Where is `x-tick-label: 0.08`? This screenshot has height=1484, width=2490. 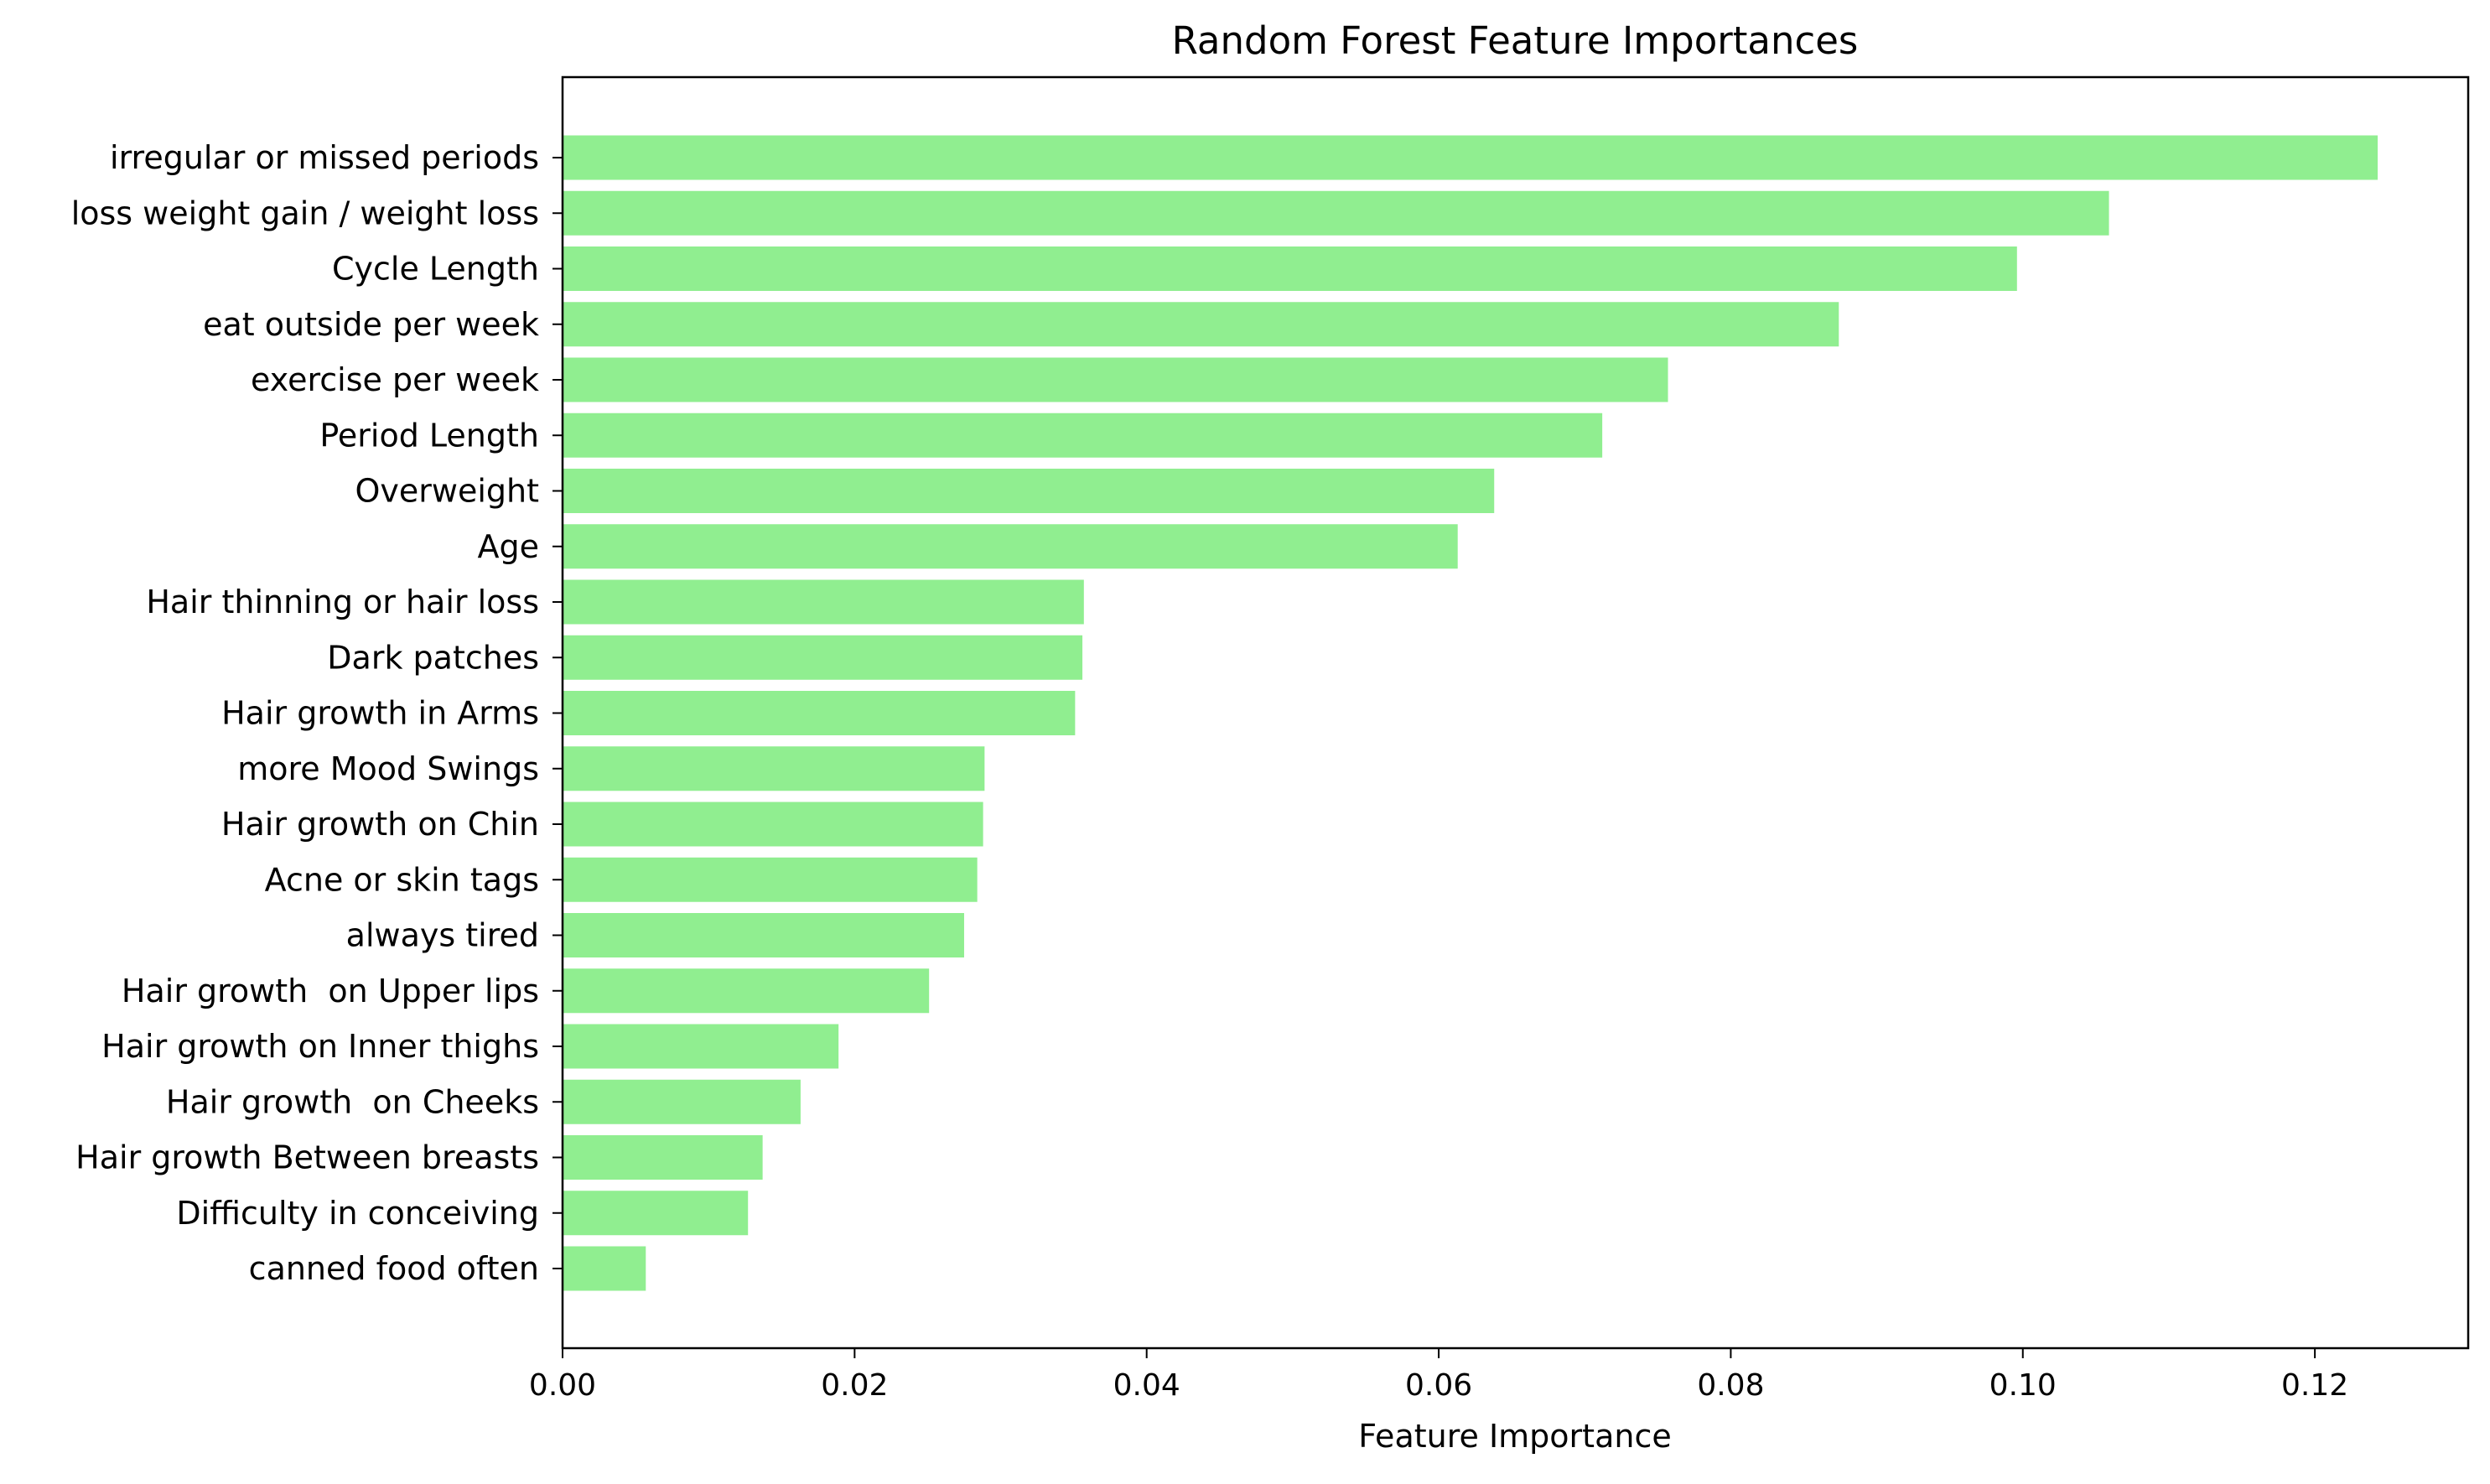
x-tick-label: 0.08 is located at coordinates (1730, 1385).